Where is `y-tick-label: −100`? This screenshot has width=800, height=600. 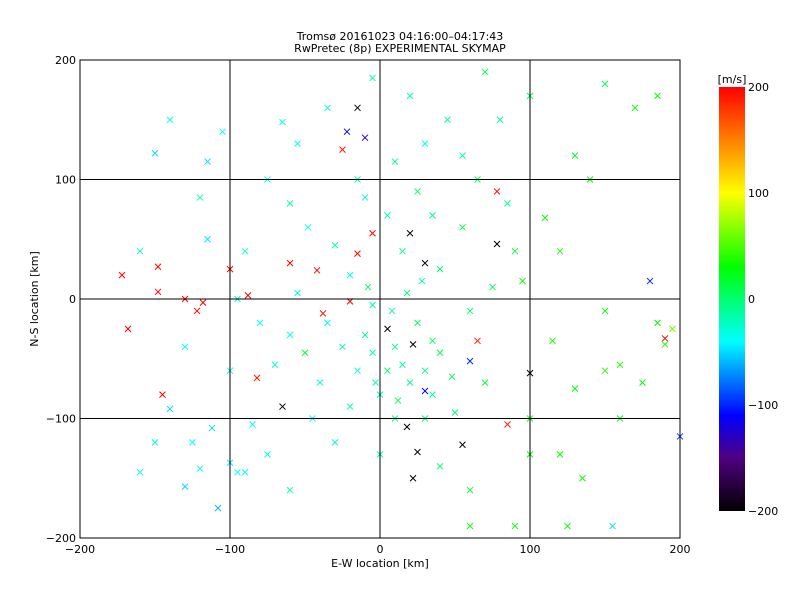
y-tick-label: −100 is located at coordinates (61, 419).